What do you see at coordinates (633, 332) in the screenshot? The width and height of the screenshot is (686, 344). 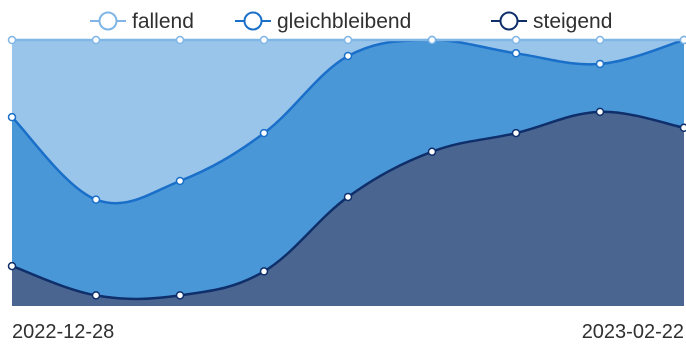 I see `x-tick-label-1: 2023-02-22` at bounding box center [633, 332].